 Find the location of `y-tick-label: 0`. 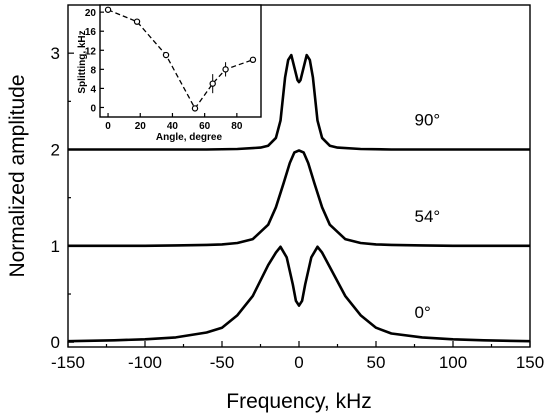

y-tick-label: 0 is located at coordinates (55, 342).